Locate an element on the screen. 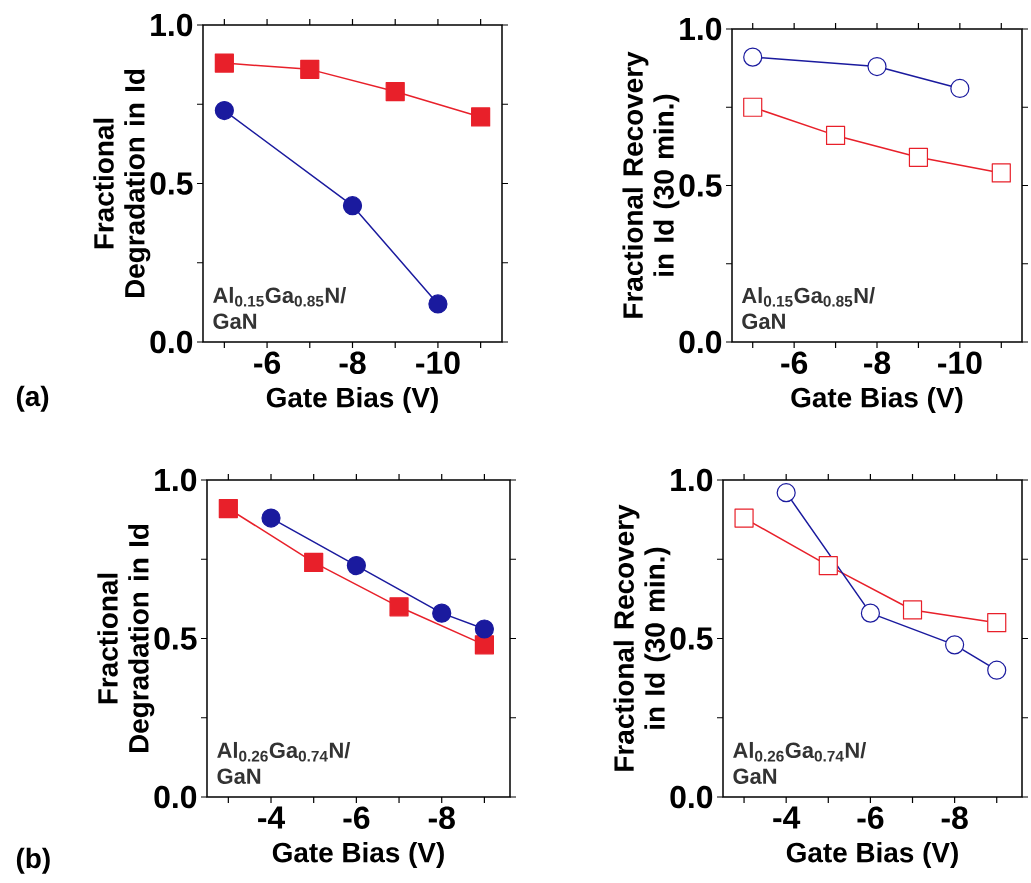 The height and width of the screenshot is (883, 1031). text: (a) is located at coordinates (32, 398).